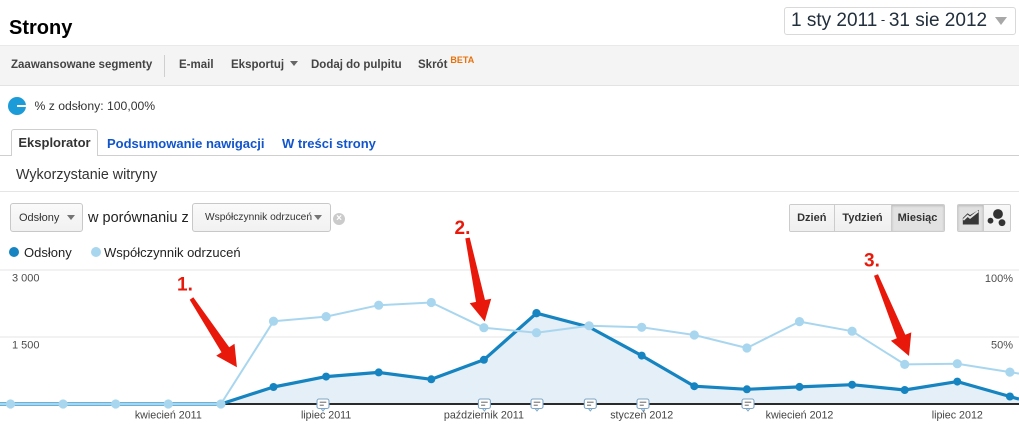 The height and width of the screenshot is (424, 1019). Describe the element at coordinates (957, 416) in the screenshot. I see `svg-text: lipiec 2012` at that location.